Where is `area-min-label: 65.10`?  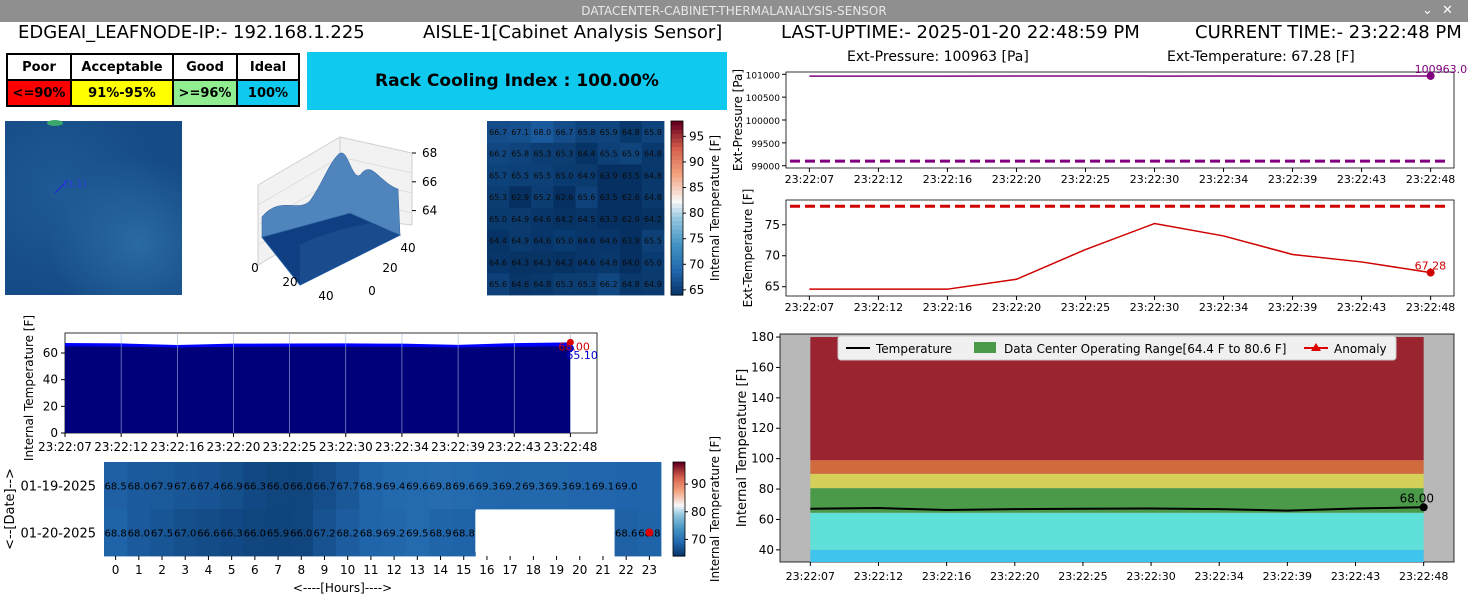 area-min-label: 65.10 is located at coordinates (582, 355).